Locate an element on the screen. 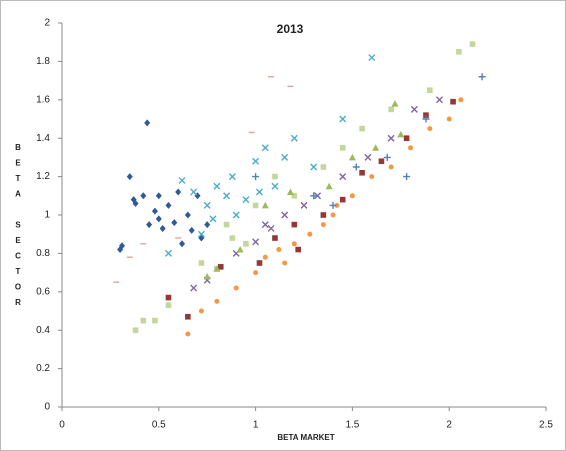 The height and width of the screenshot is (451, 566). x-tick-label: 0 is located at coordinates (62, 425).